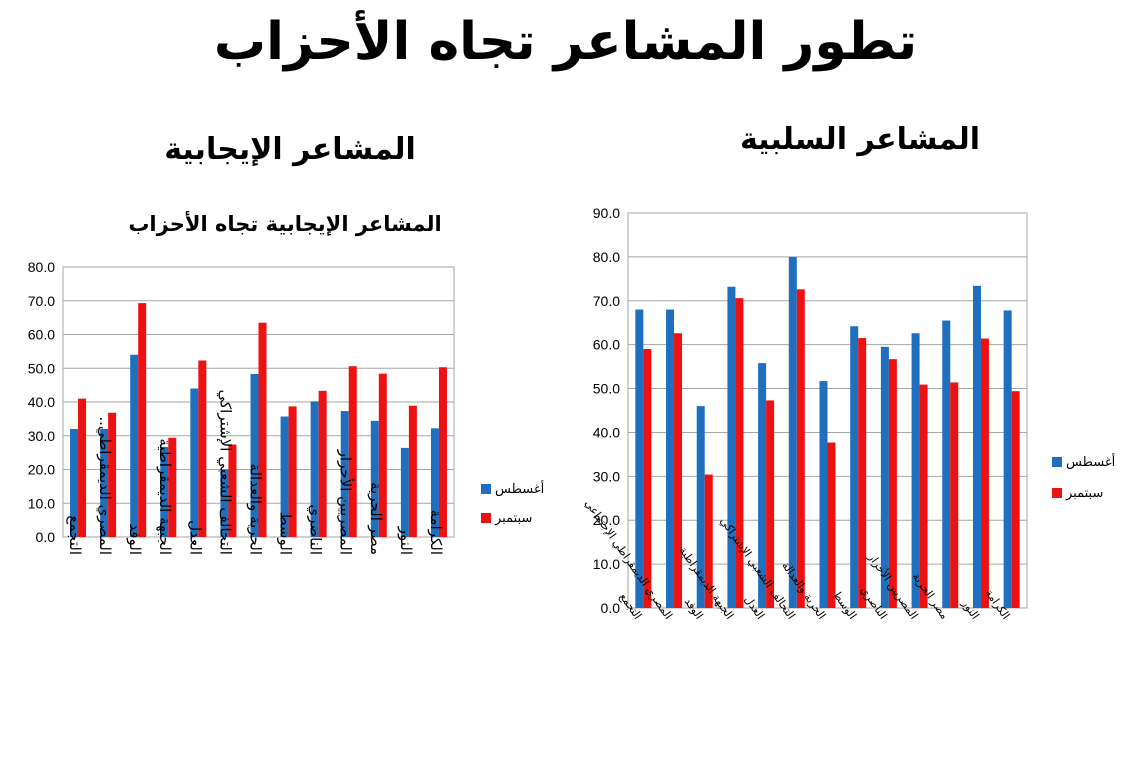 The width and height of the screenshot is (1131, 764). What do you see at coordinates (1090, 461) in the screenshot?
I see `negative-legend-label: أغسطس` at bounding box center [1090, 461].